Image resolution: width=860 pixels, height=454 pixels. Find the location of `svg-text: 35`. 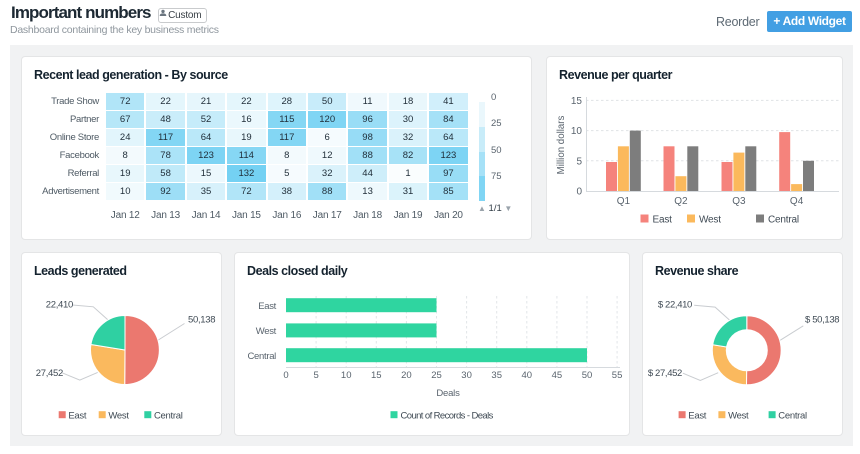

svg-text: 35 is located at coordinates (496, 375).